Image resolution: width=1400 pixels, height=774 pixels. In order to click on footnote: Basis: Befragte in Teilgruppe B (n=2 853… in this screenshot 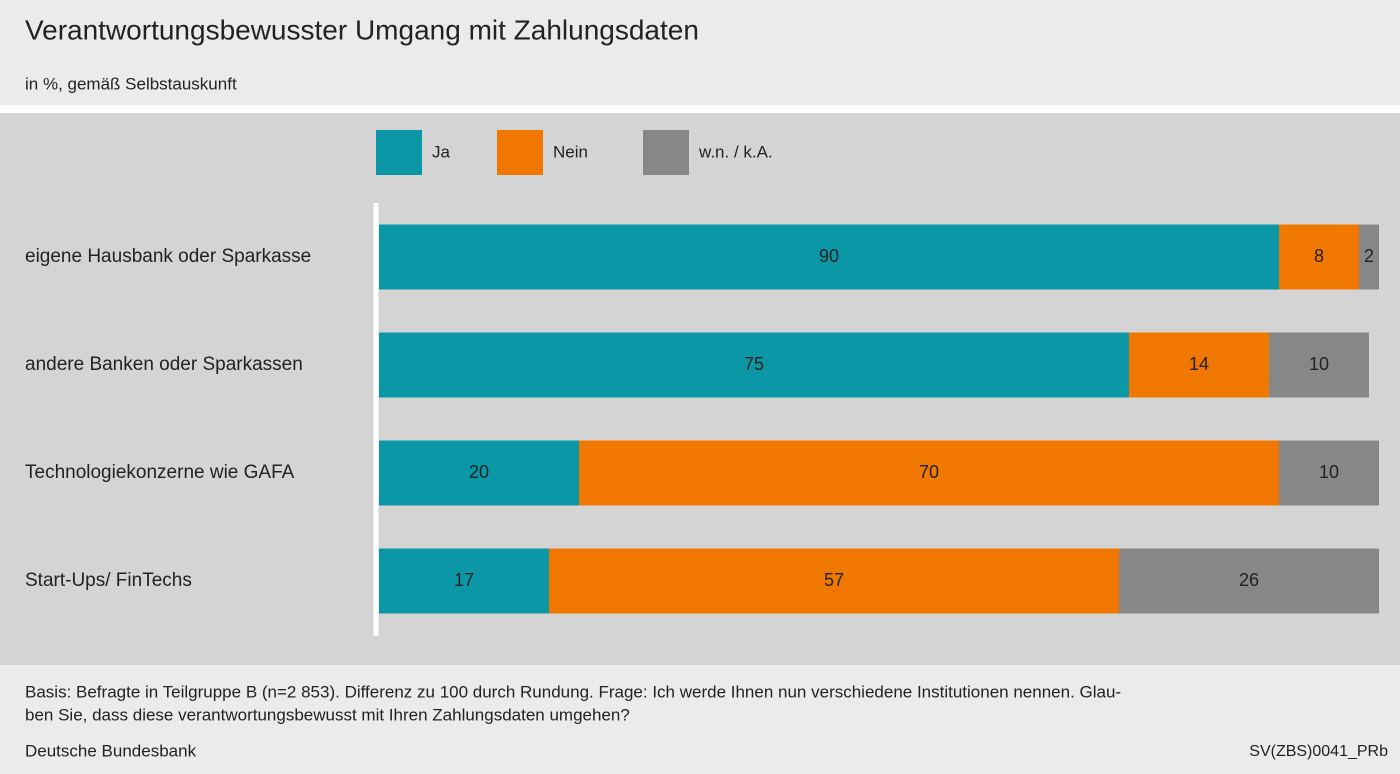, I will do `click(573, 691)`.